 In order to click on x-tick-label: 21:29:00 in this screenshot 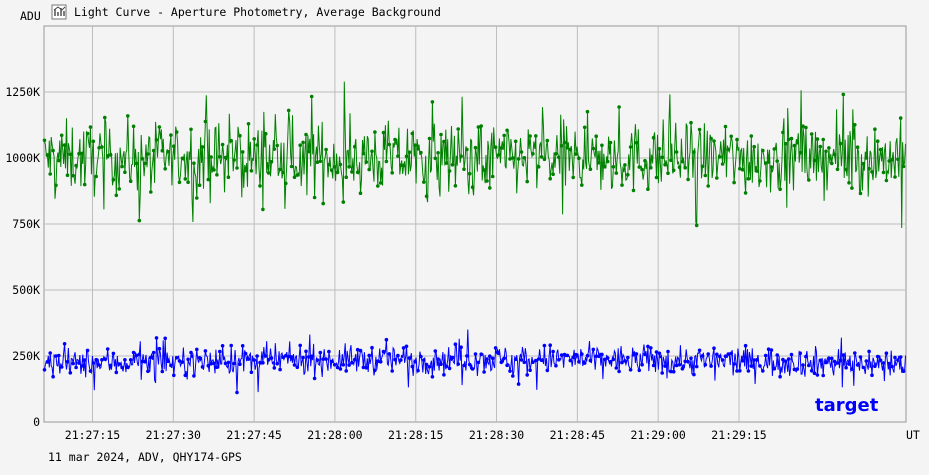, I will do `click(657, 435)`.